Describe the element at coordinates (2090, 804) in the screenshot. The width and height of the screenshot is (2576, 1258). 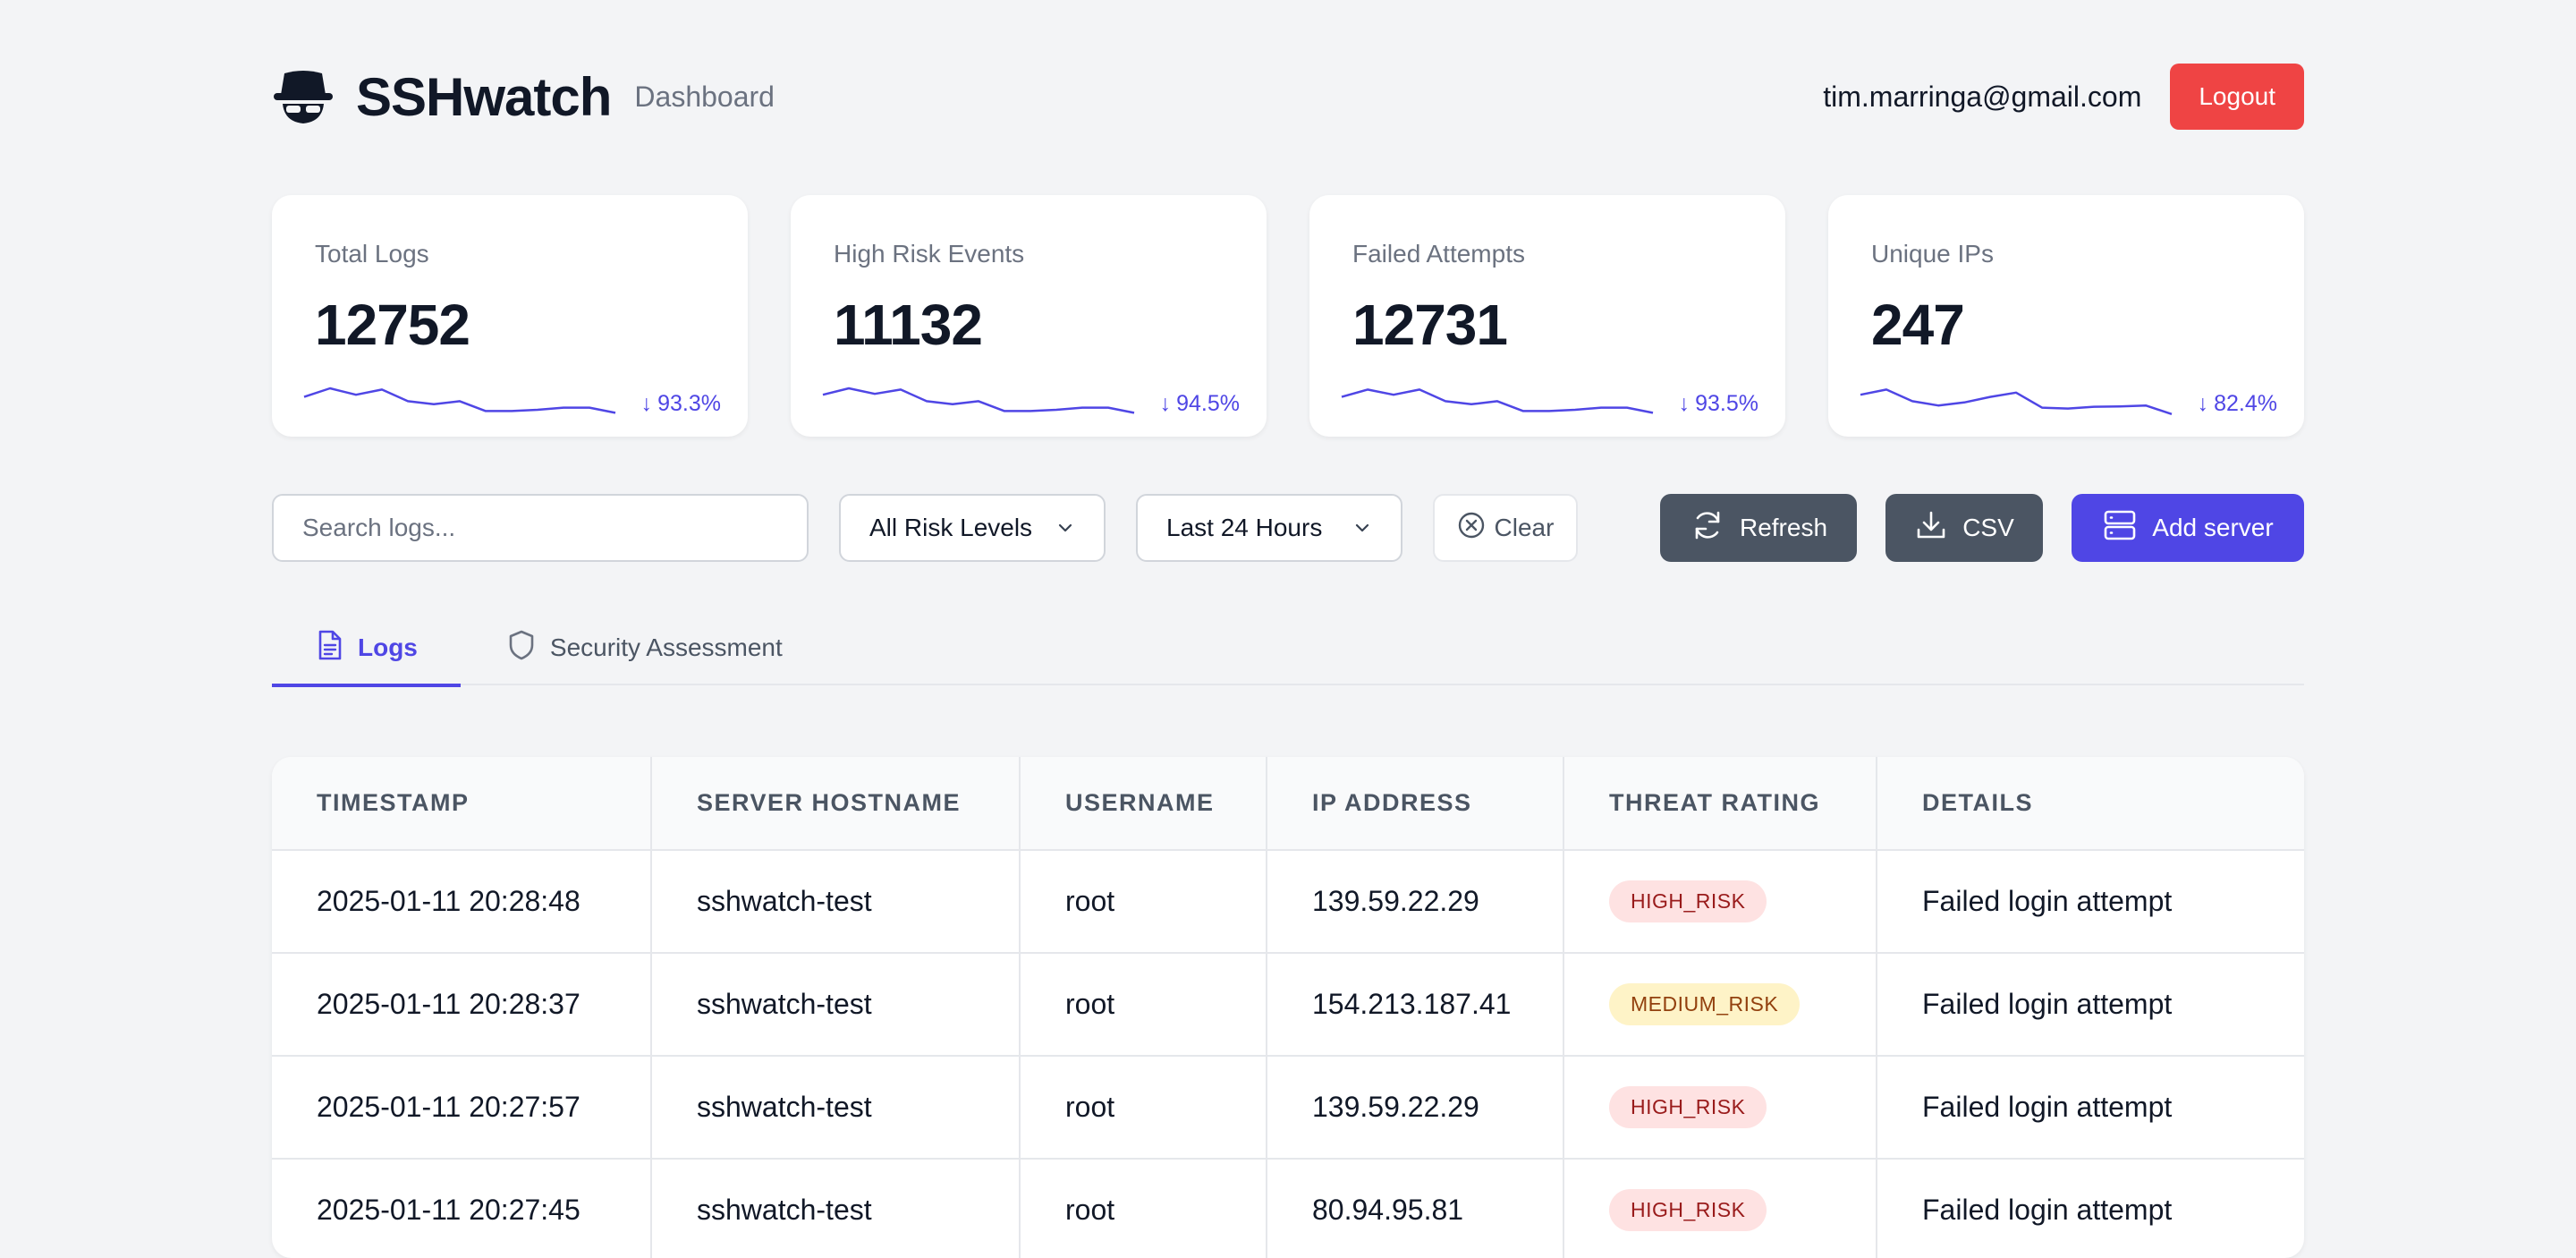
I see `column-header-details: DETAILS` at that location.